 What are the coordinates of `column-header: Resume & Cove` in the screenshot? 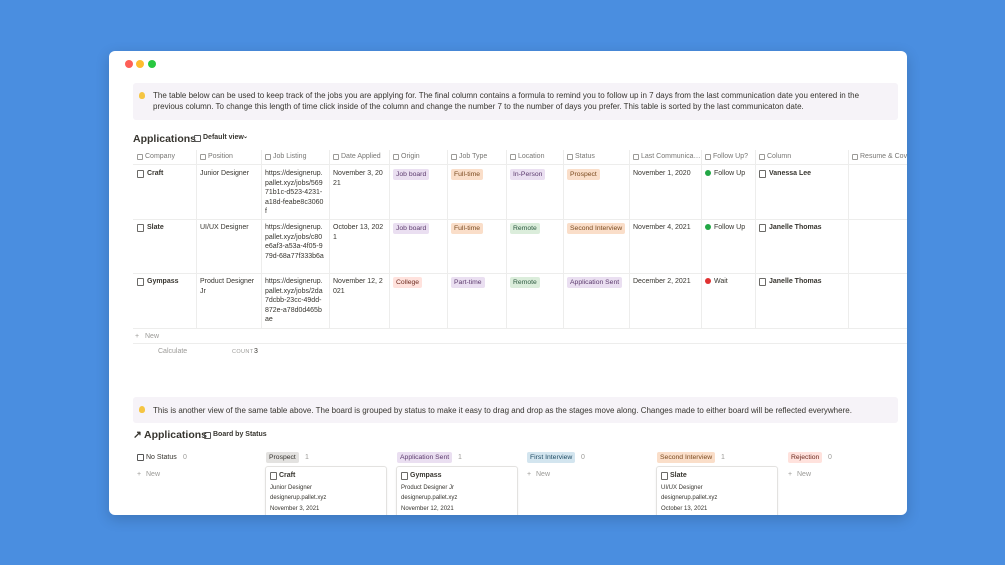 It's located at (883, 156).